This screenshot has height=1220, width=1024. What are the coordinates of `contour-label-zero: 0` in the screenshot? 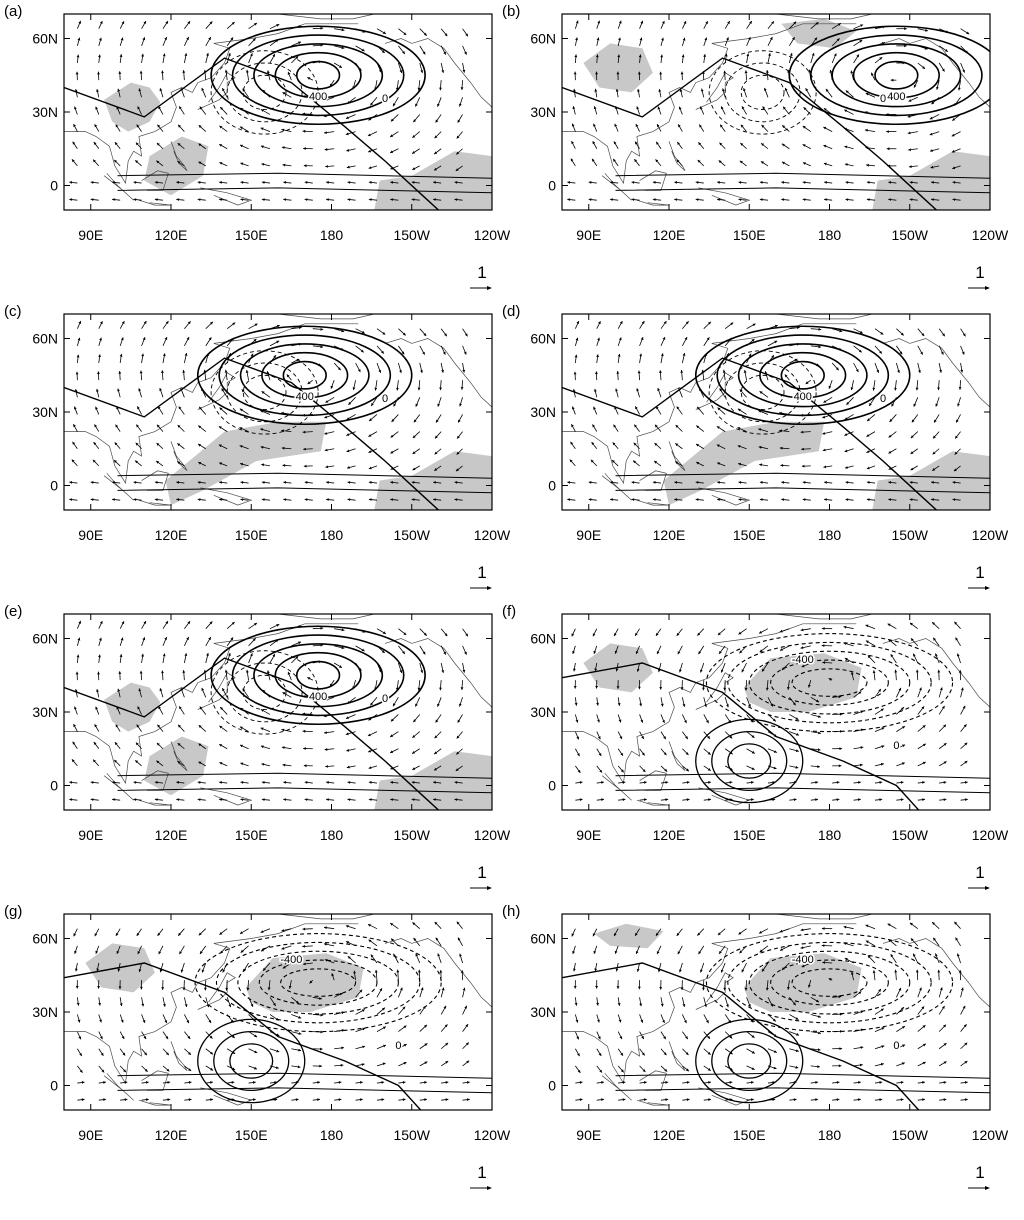 It's located at (385, 399).